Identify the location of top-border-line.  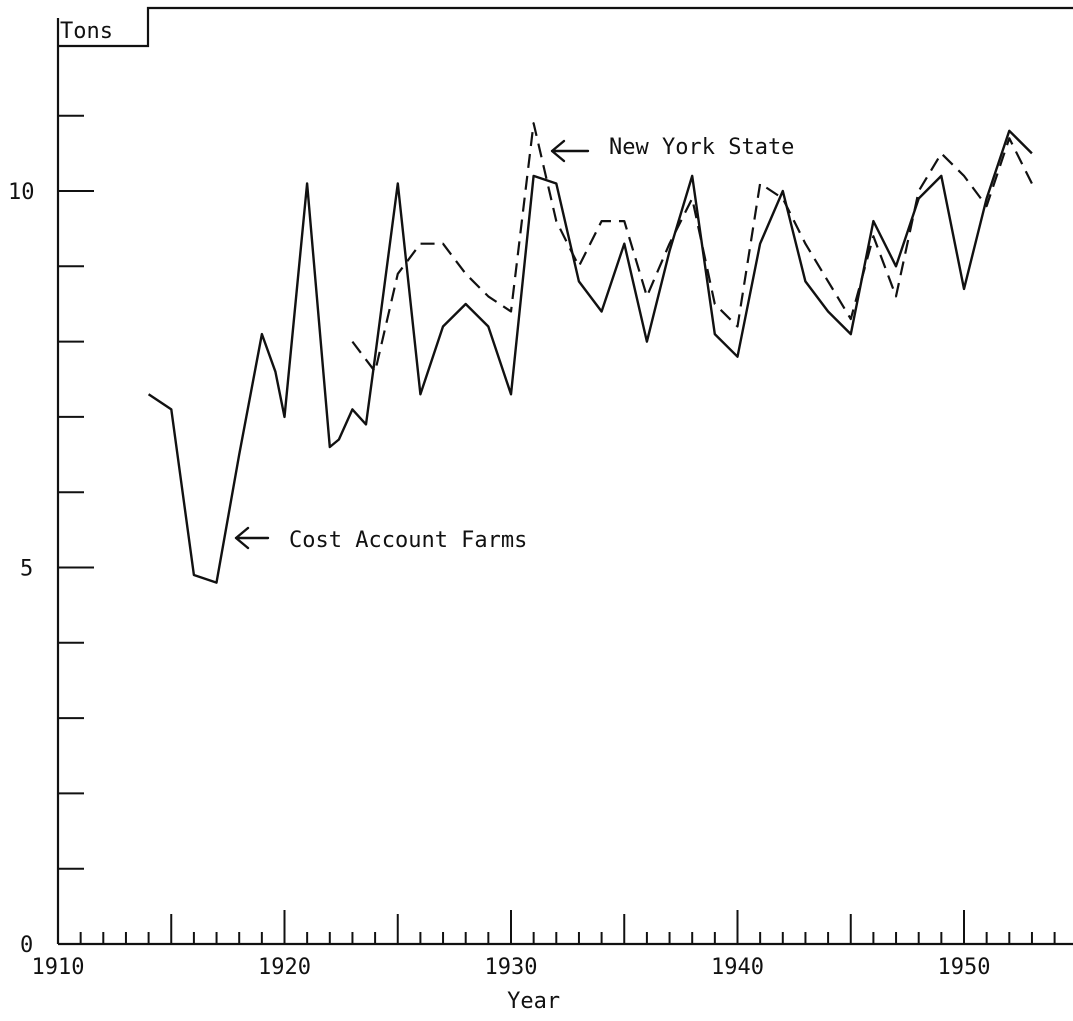
(565, 27).